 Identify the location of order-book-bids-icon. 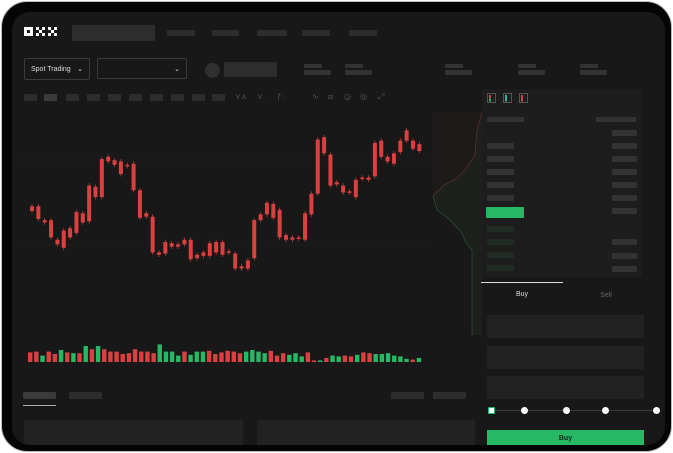
(507, 98).